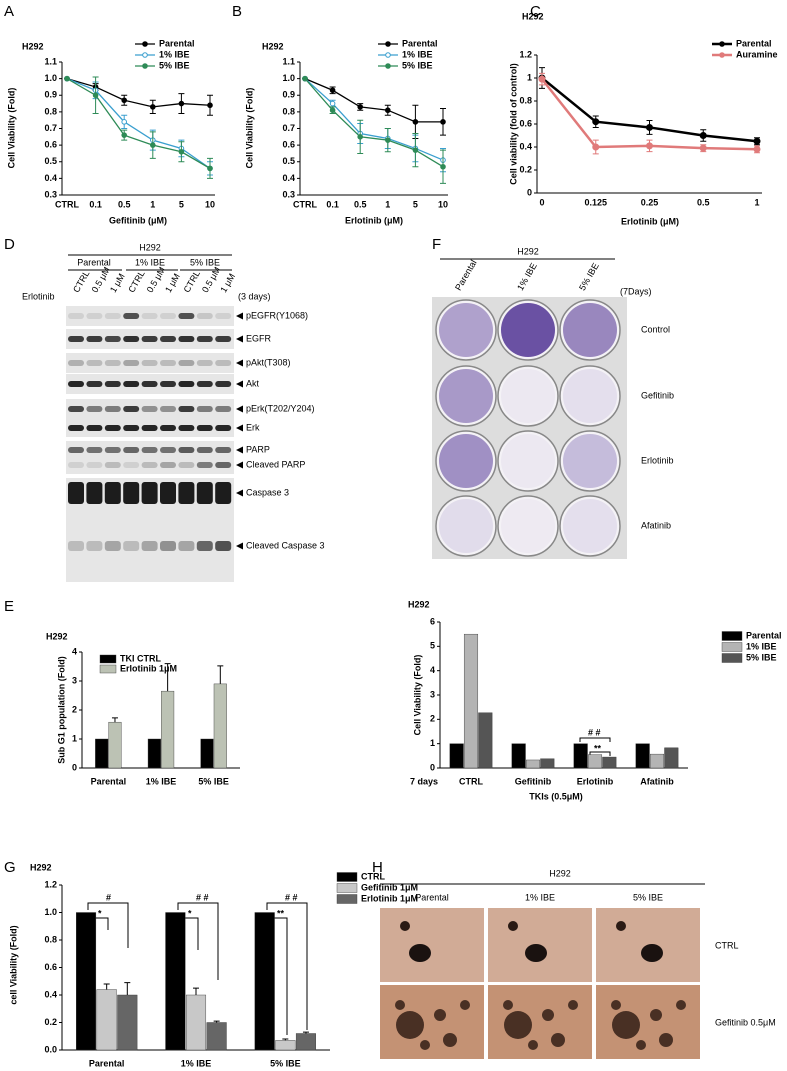  What do you see at coordinates (360, 204) in the screenshot?
I see `x-tick-label: 0.5` at bounding box center [360, 204].